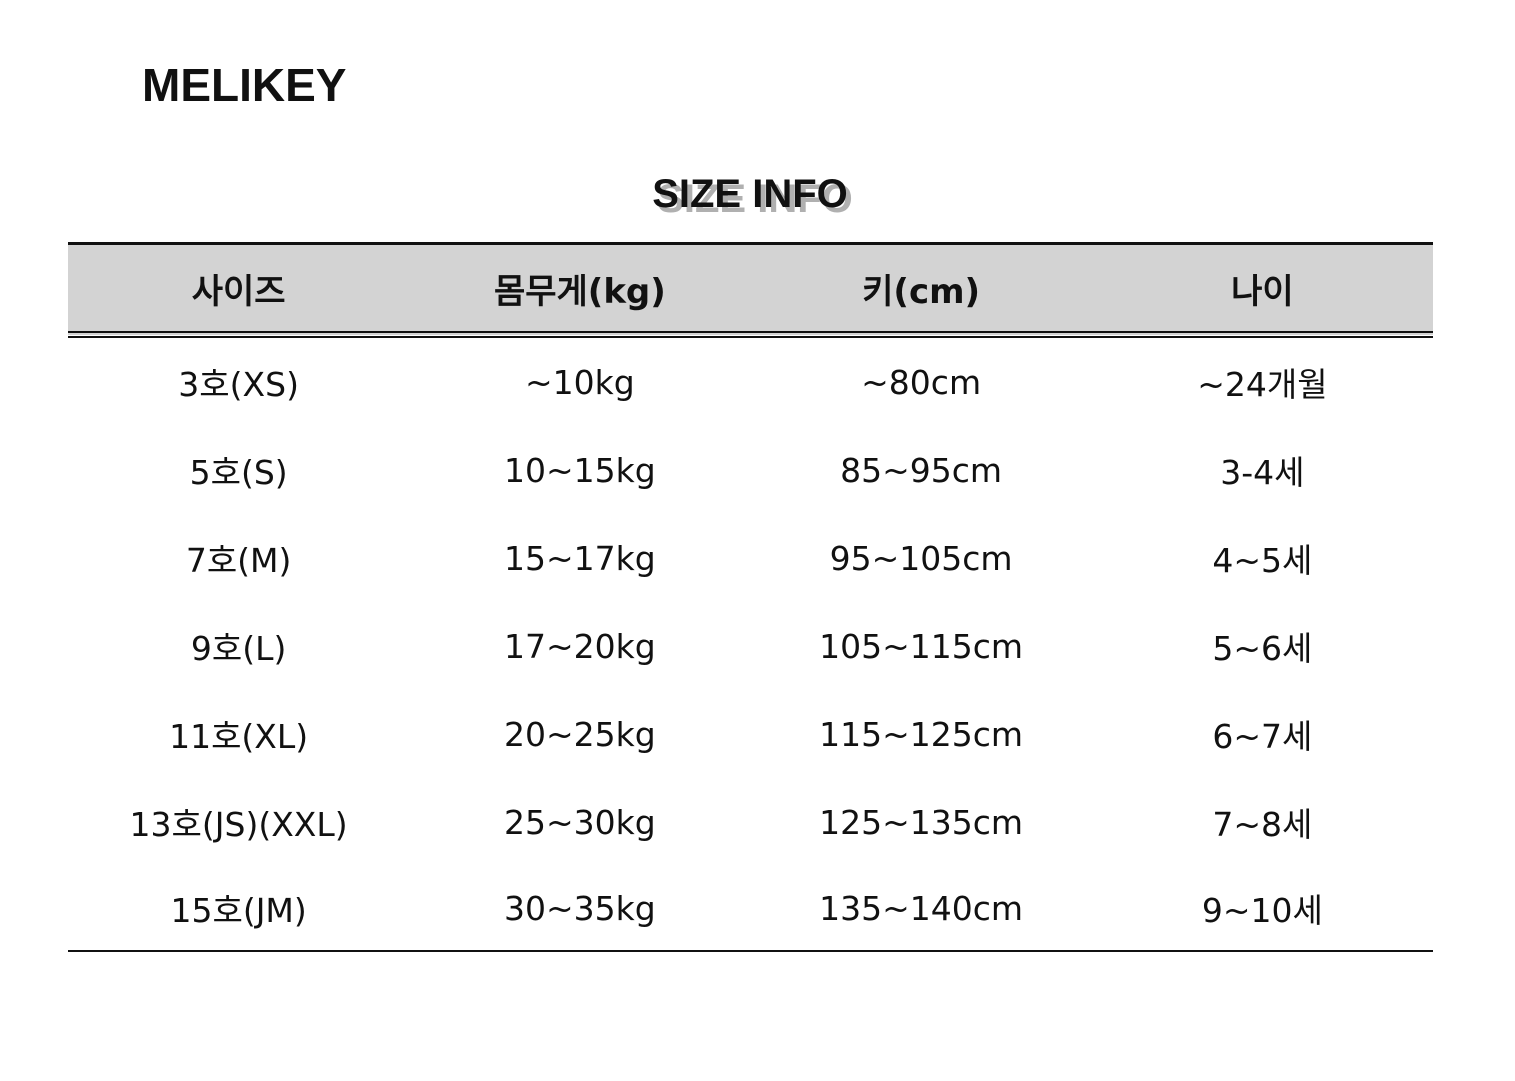  I want to click on cell-size: 5호(S), so click(238, 472).